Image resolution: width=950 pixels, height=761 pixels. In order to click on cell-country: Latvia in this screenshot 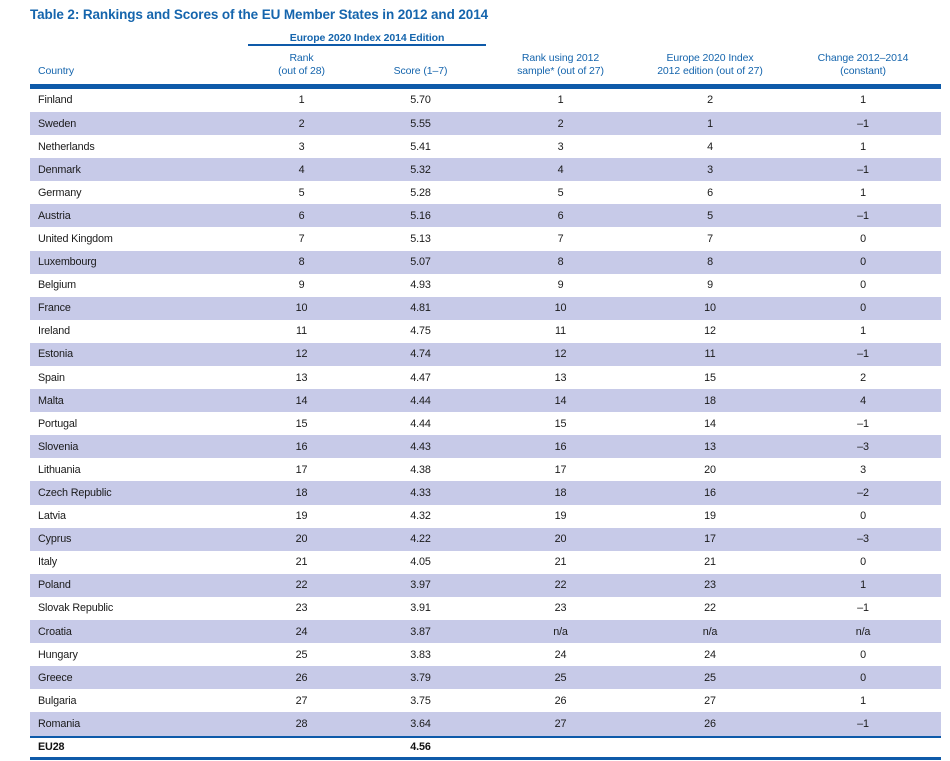, I will do `click(52, 516)`.